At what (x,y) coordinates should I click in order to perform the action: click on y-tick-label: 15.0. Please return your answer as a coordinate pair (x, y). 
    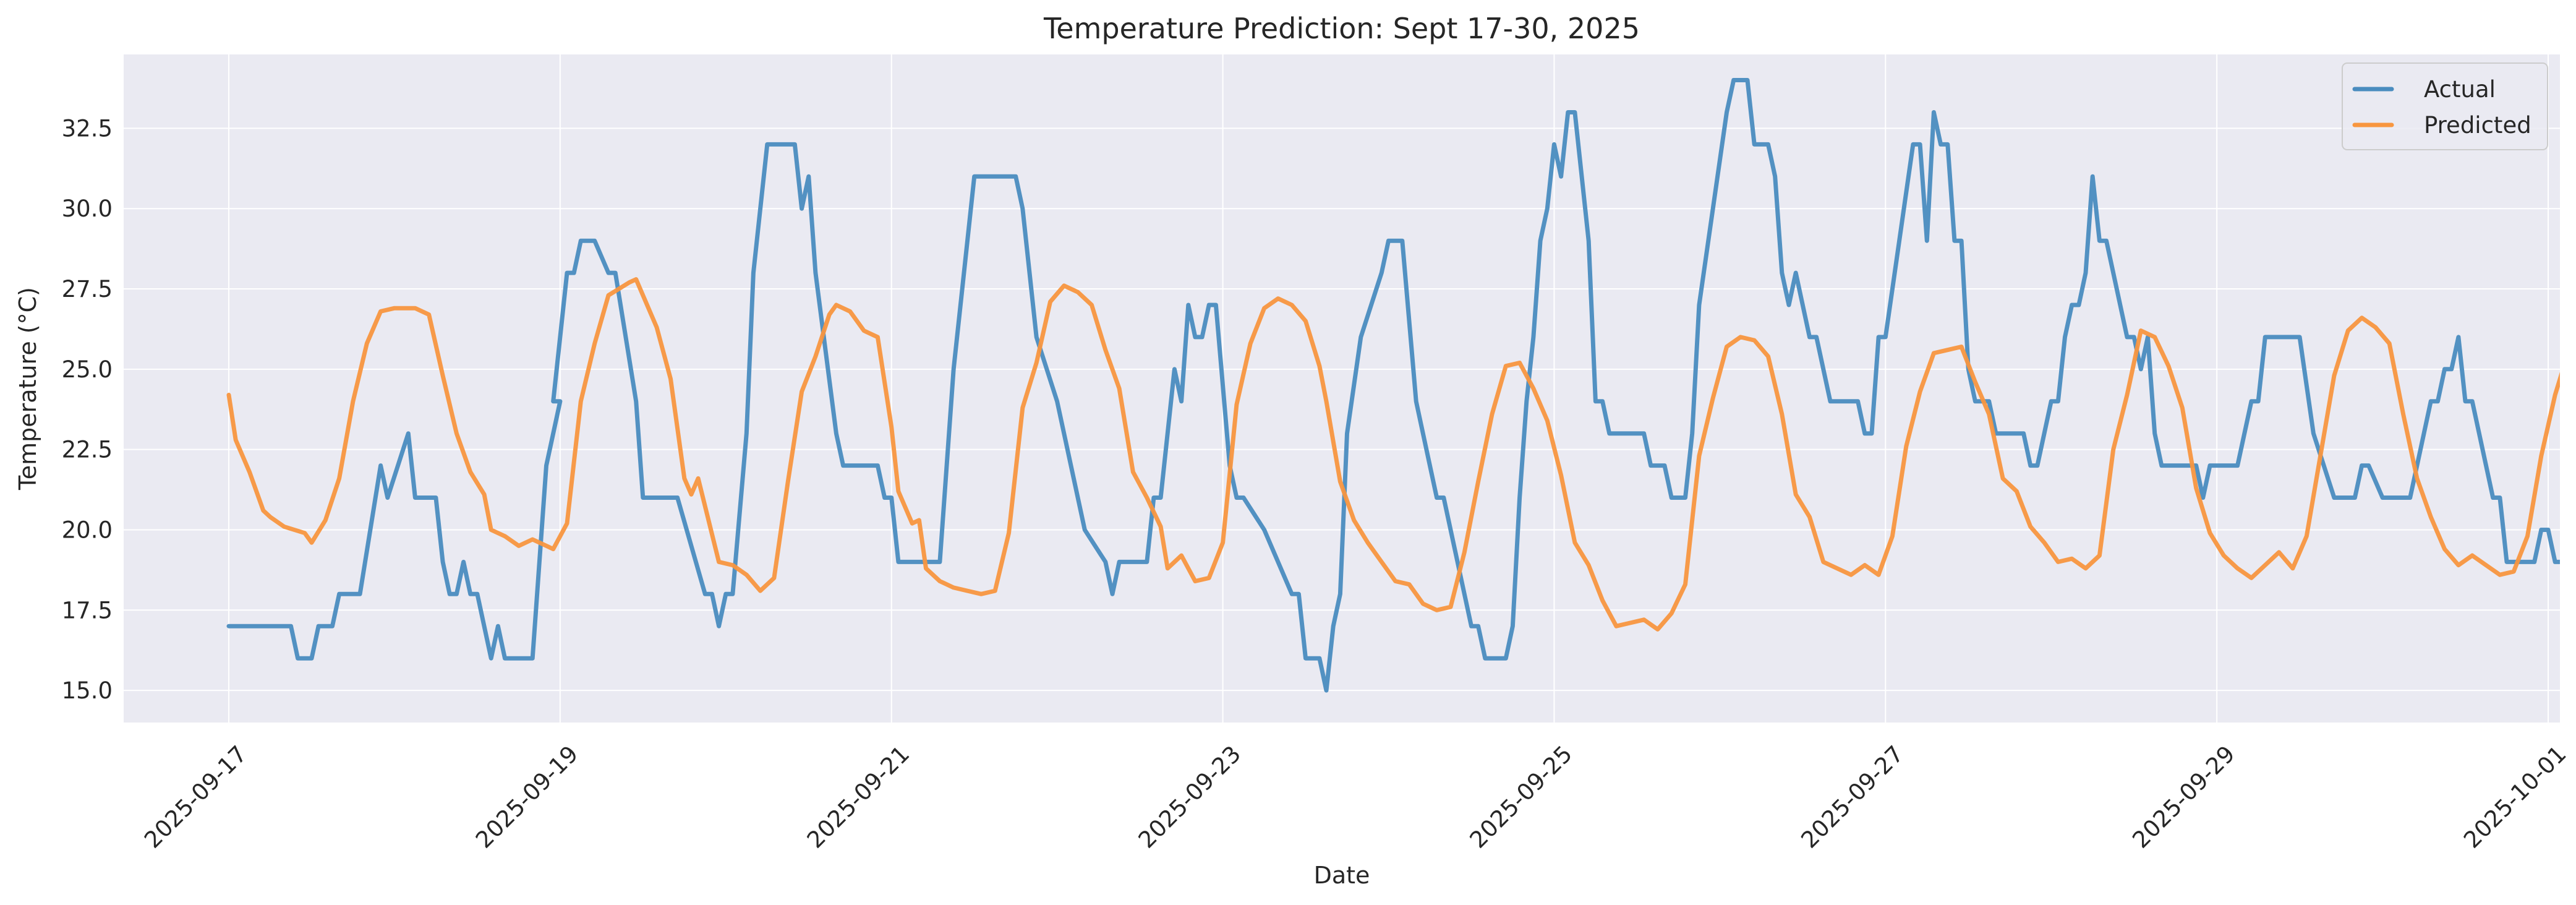
    Looking at the image, I should click on (87, 690).